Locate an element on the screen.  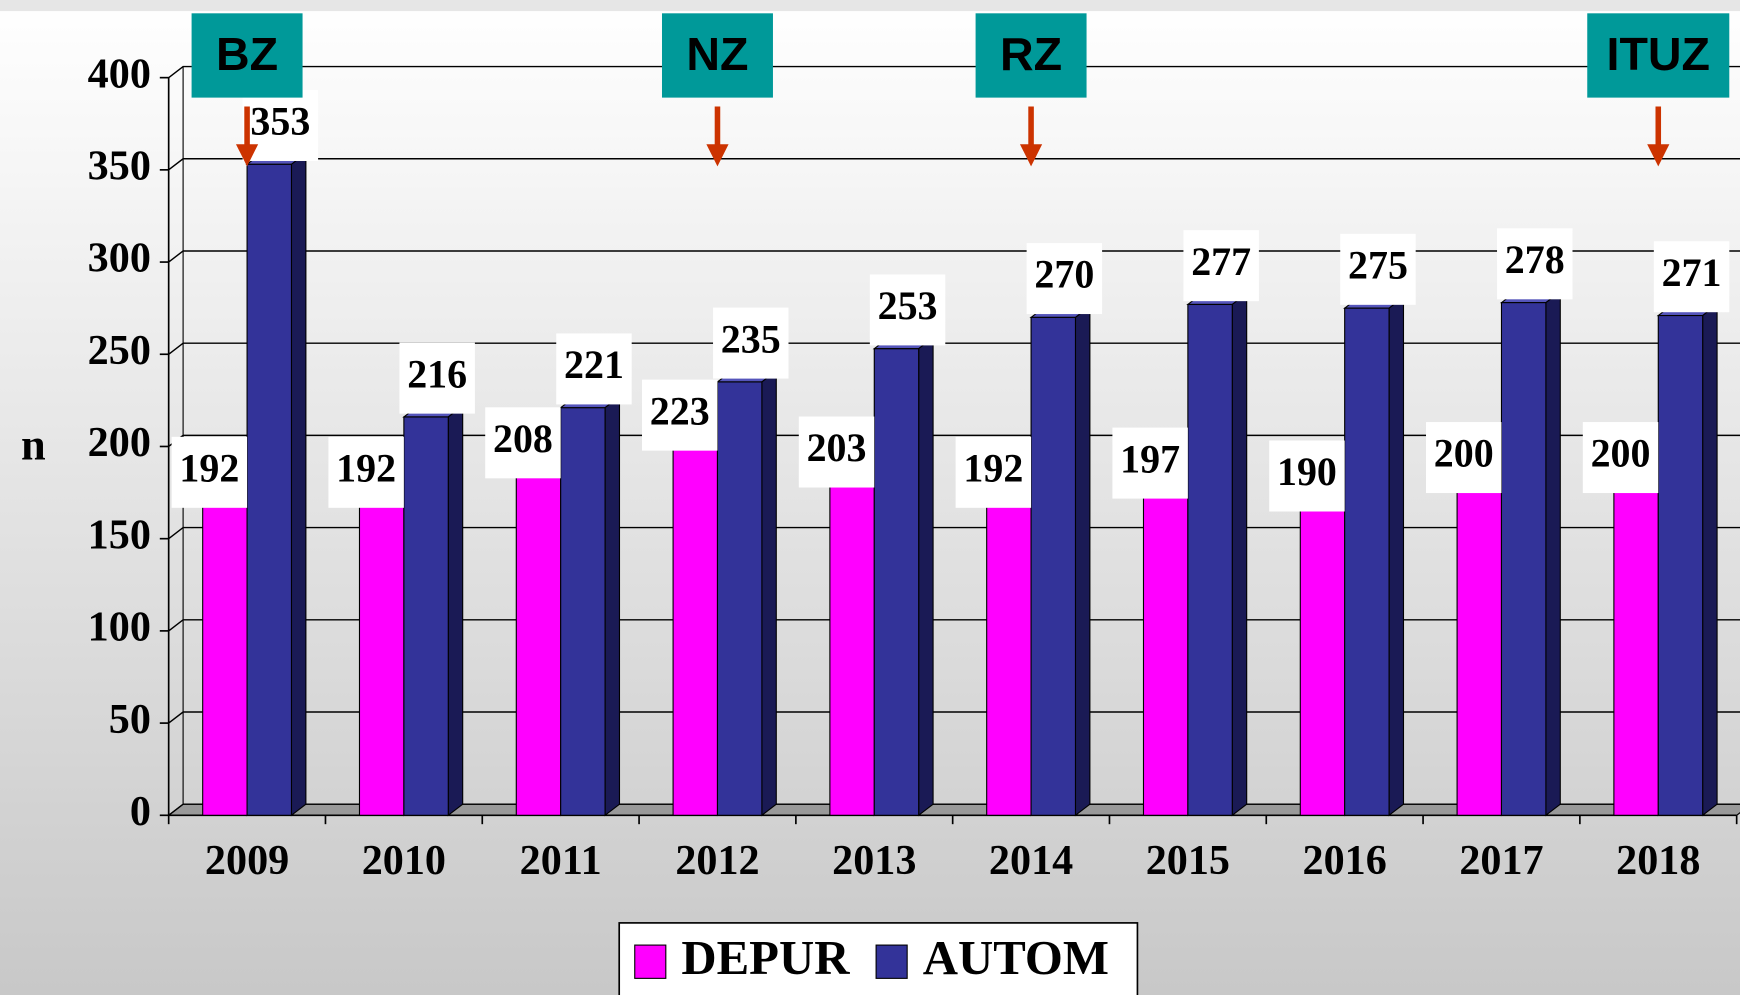
y-axis-label: n is located at coordinates (33, 444).